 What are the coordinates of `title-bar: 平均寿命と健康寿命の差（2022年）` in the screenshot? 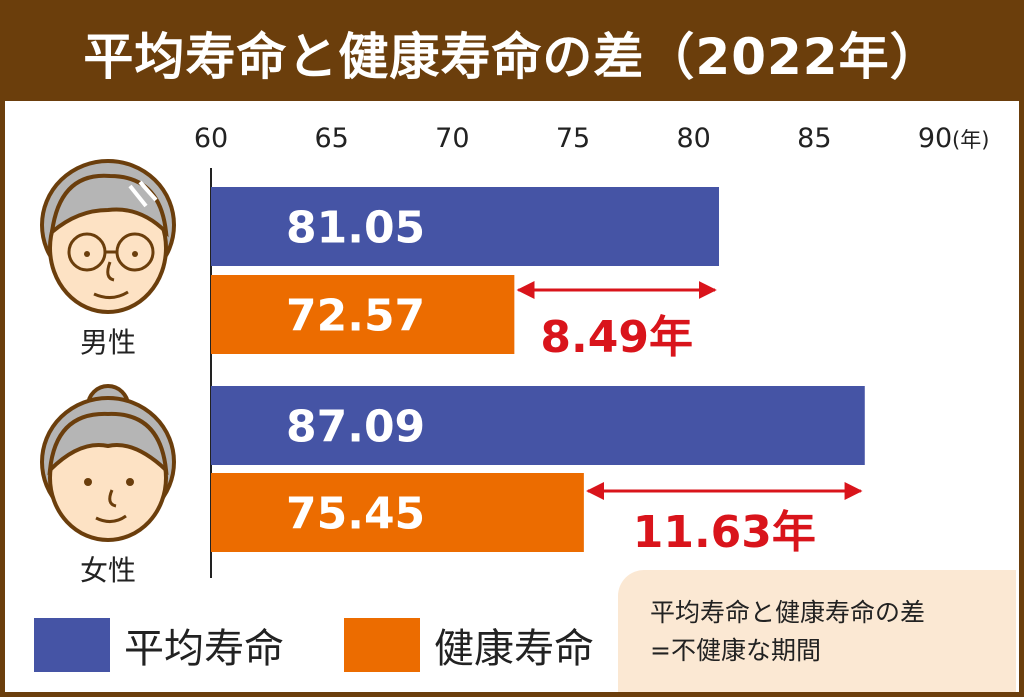 It's located at (512, 53).